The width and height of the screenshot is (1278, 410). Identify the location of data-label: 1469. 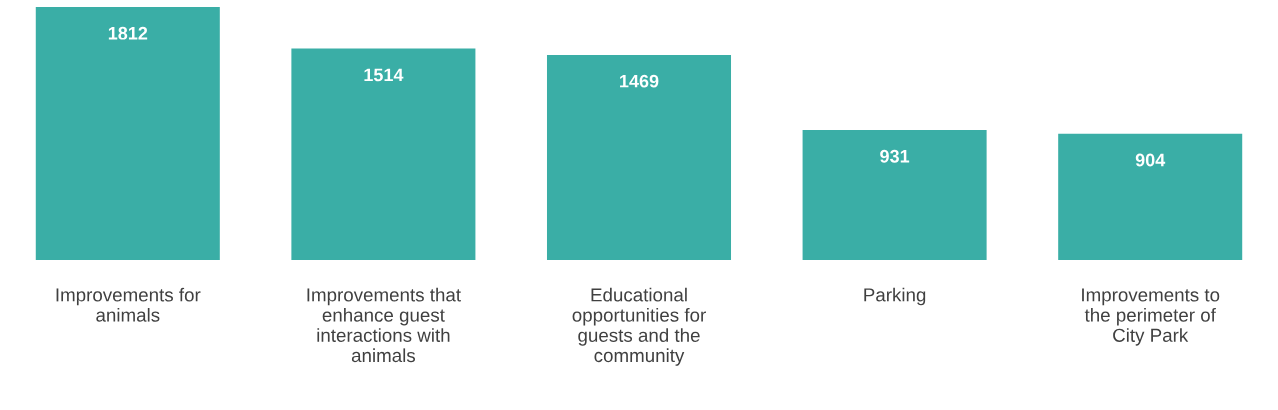
(639, 81).